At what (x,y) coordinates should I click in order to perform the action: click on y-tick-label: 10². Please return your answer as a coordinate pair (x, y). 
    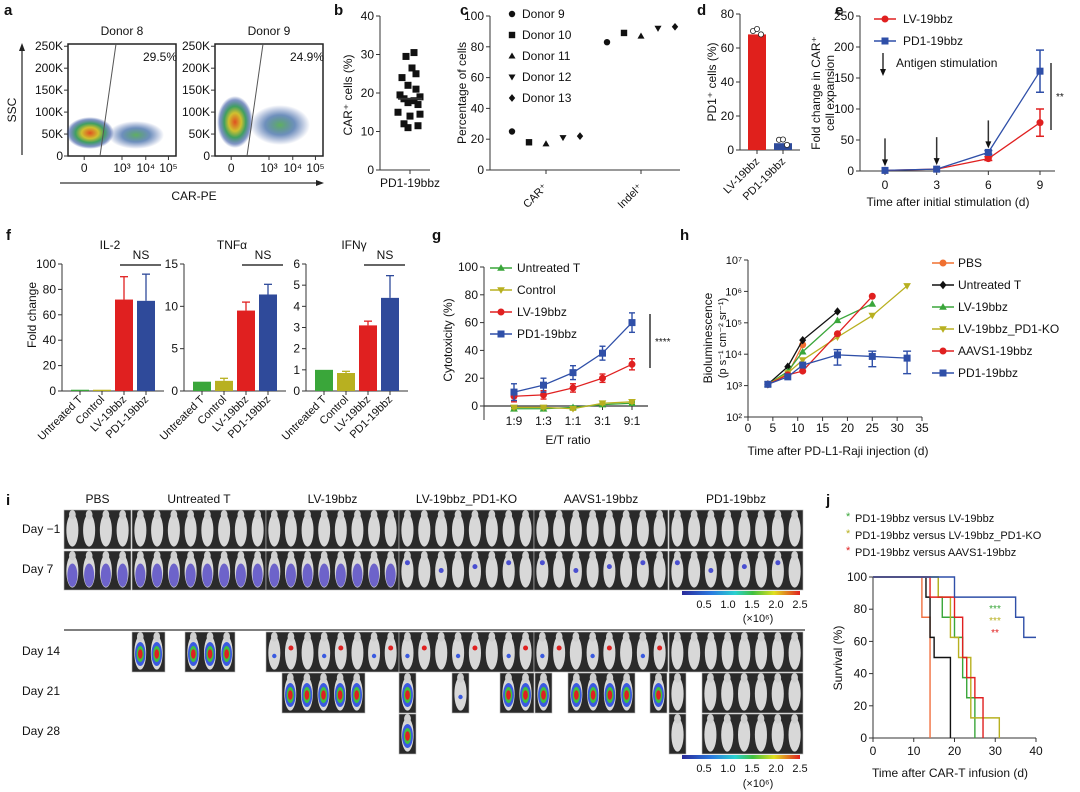
    Looking at the image, I should click on (734, 418).